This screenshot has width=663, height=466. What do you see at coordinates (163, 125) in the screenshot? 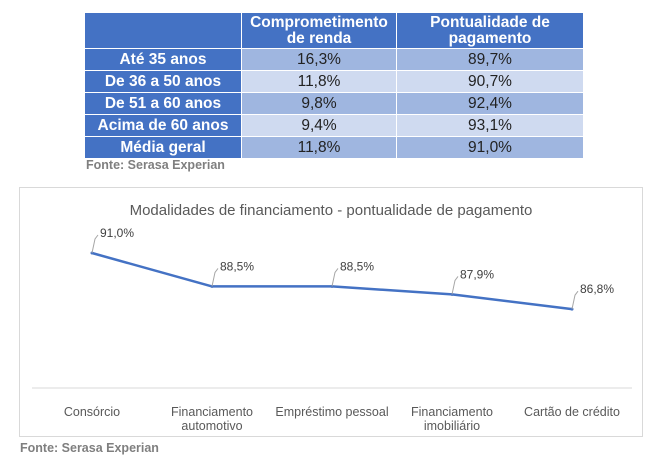
I see `row-label: Acima de 60 anos` at bounding box center [163, 125].